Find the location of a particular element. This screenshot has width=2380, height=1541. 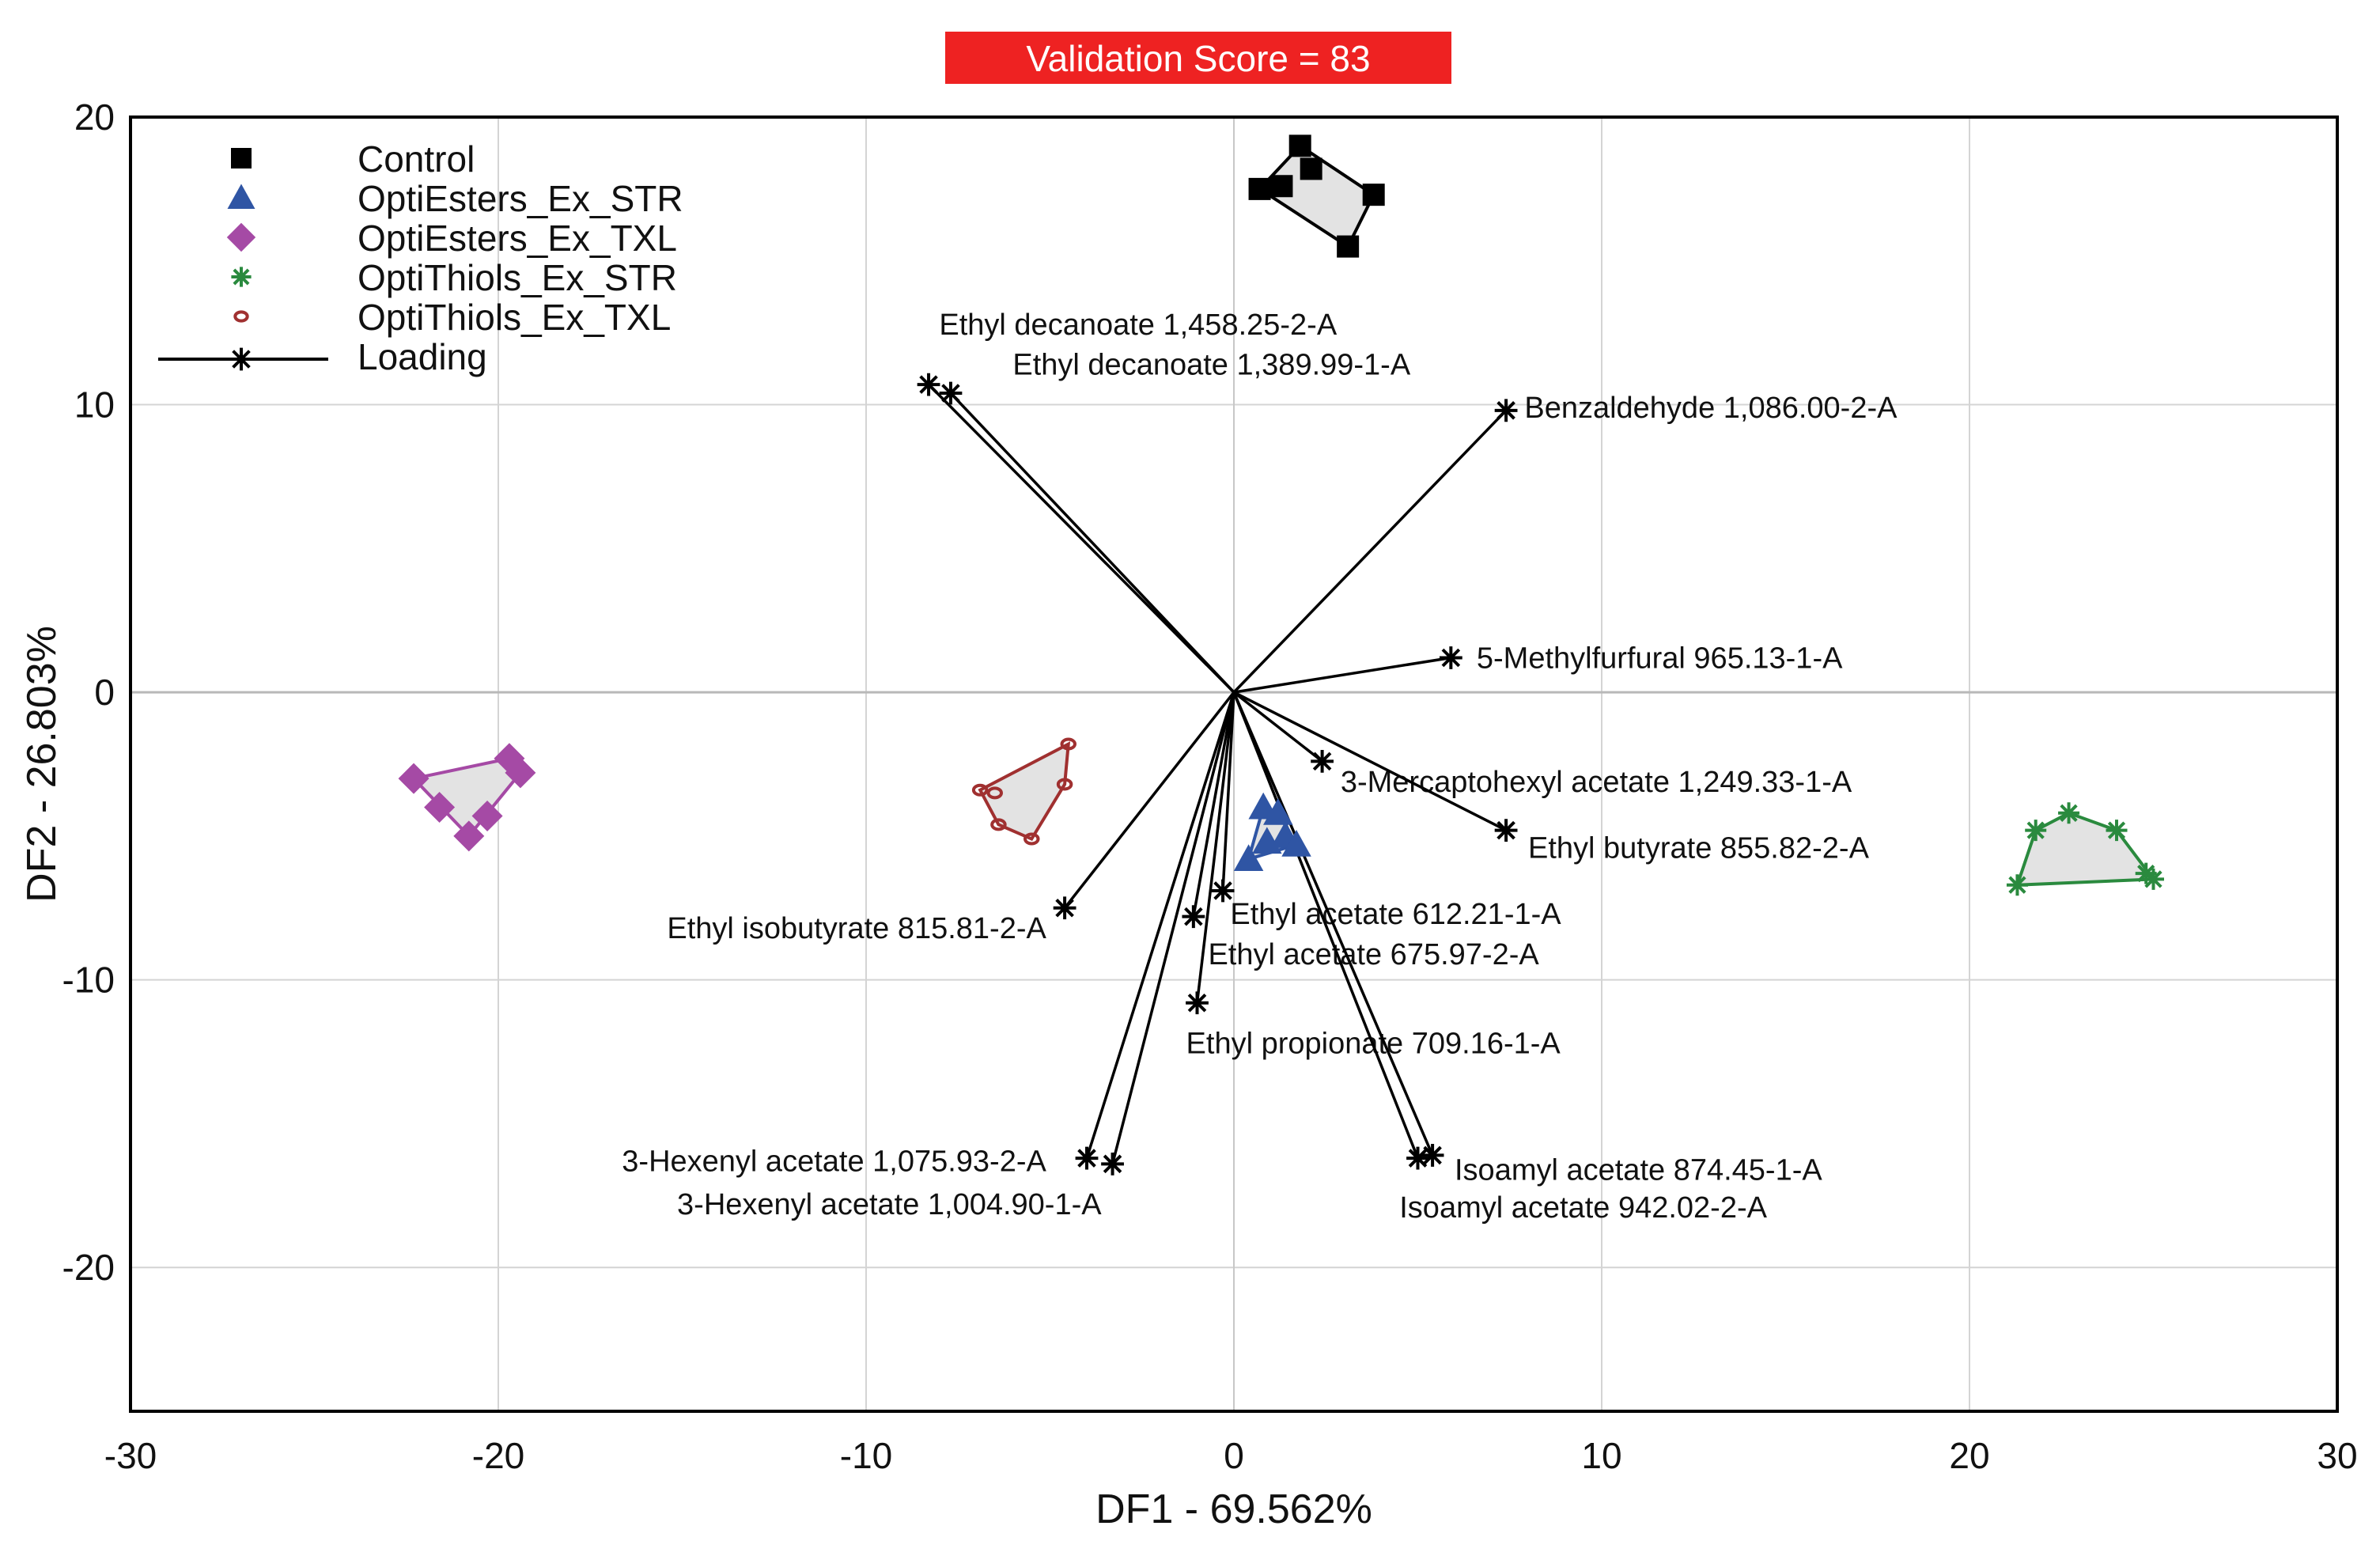

x-tick-label: 30 is located at coordinates (2337, 1456).